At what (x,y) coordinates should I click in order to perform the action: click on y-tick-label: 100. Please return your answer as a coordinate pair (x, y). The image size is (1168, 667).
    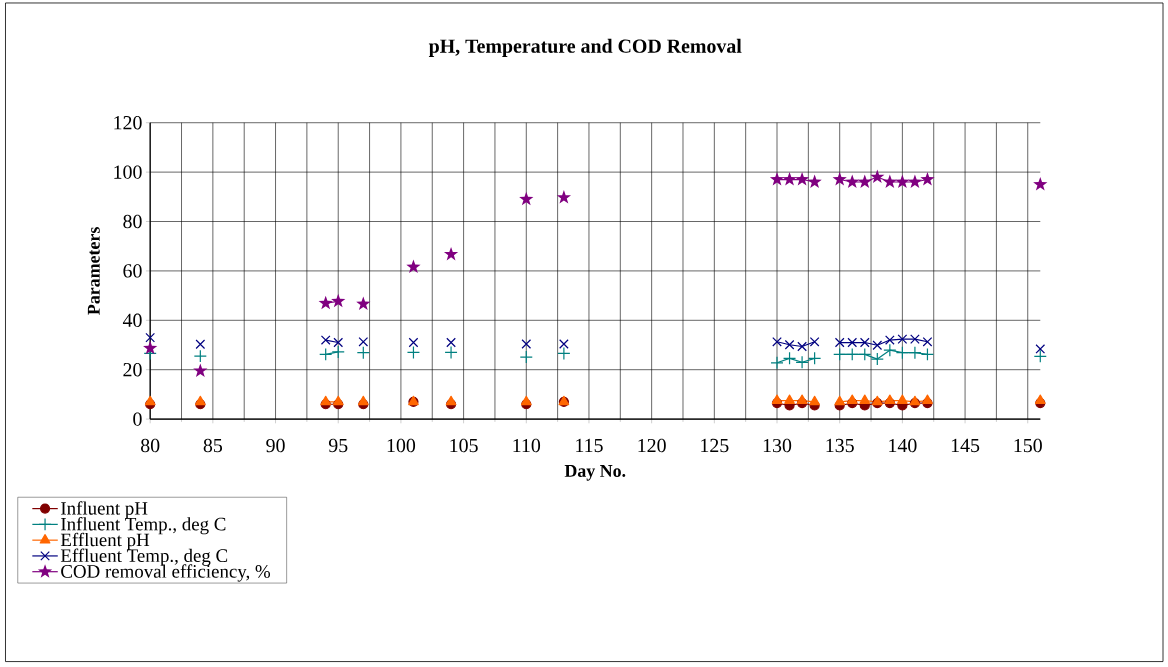
    Looking at the image, I should click on (128, 172).